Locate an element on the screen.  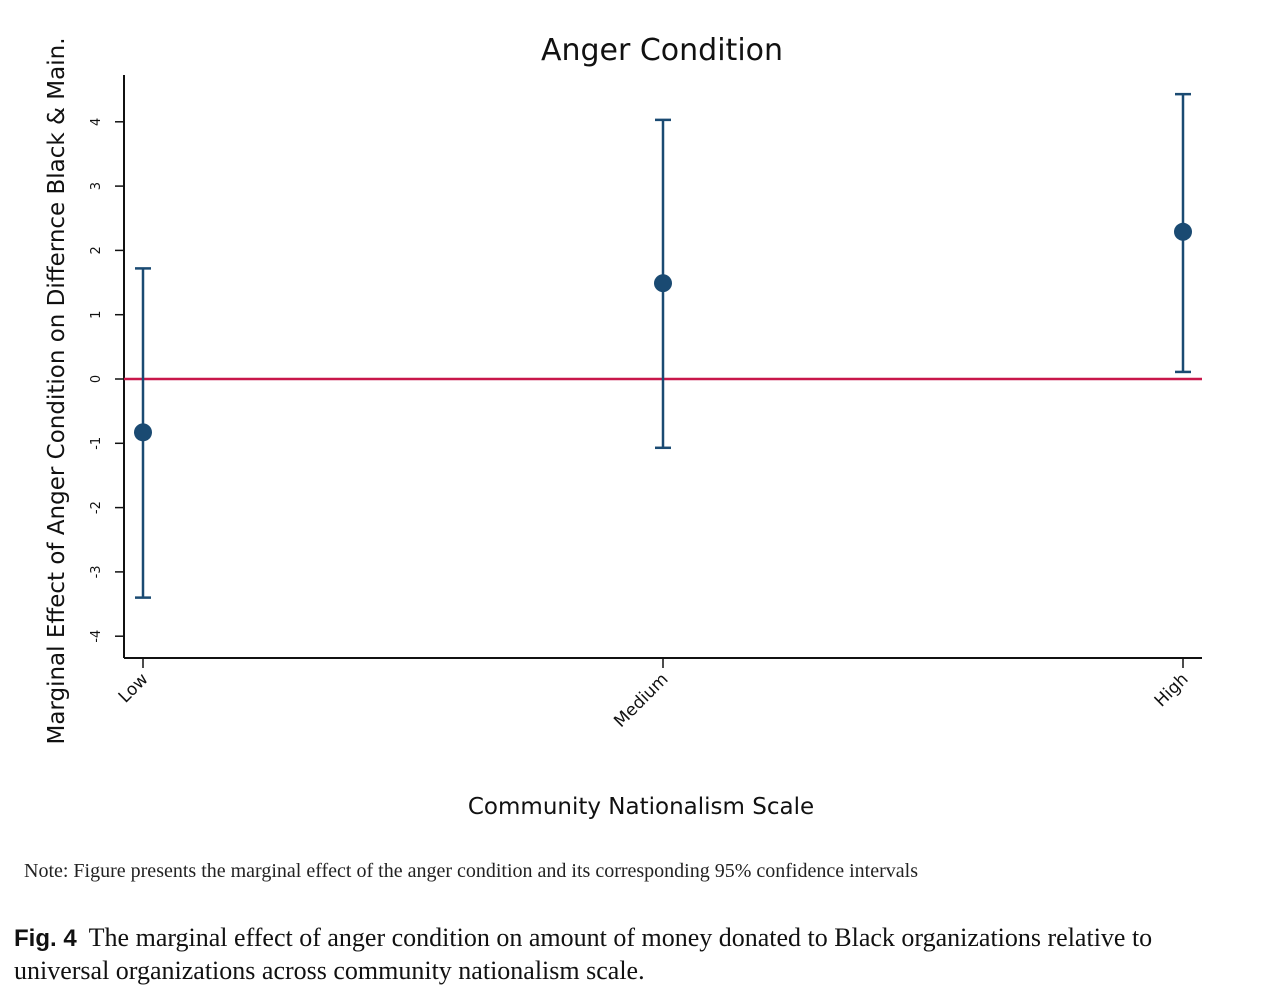
point-estimate-medium is located at coordinates (663, 283).